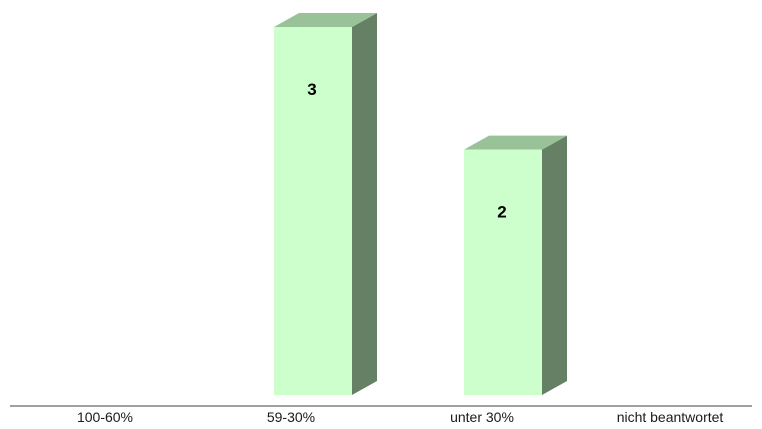 The image size is (762, 429). I want to click on x-tick-label: unter 30%, so click(482, 417).